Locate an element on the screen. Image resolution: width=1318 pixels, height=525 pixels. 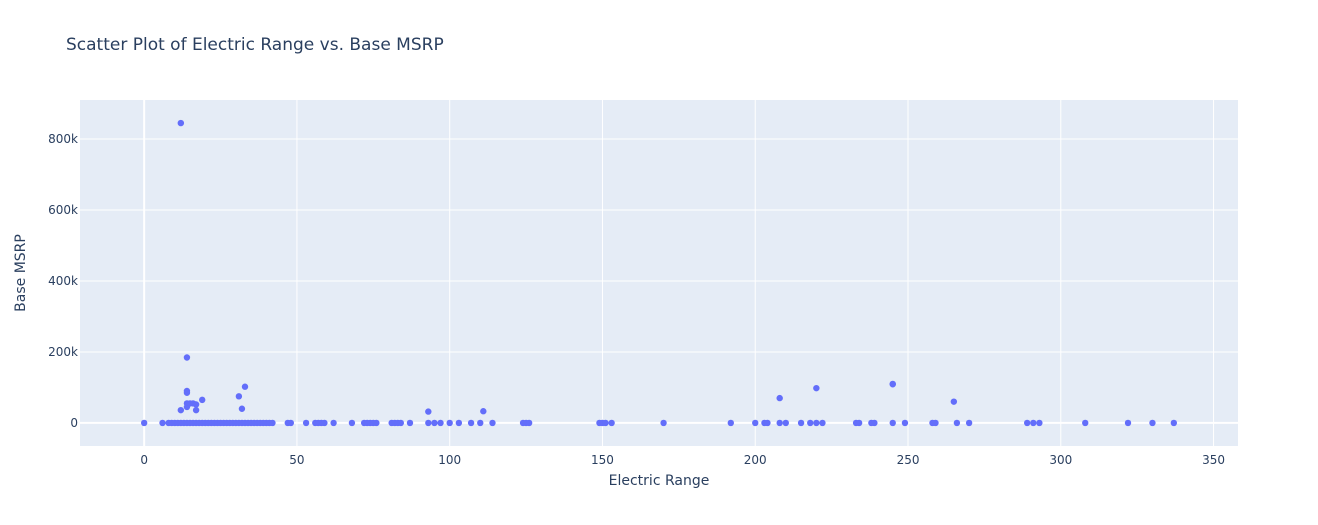
y-axis-ticks: 0 200k 400k 600k 800k is located at coordinates (63, 281).